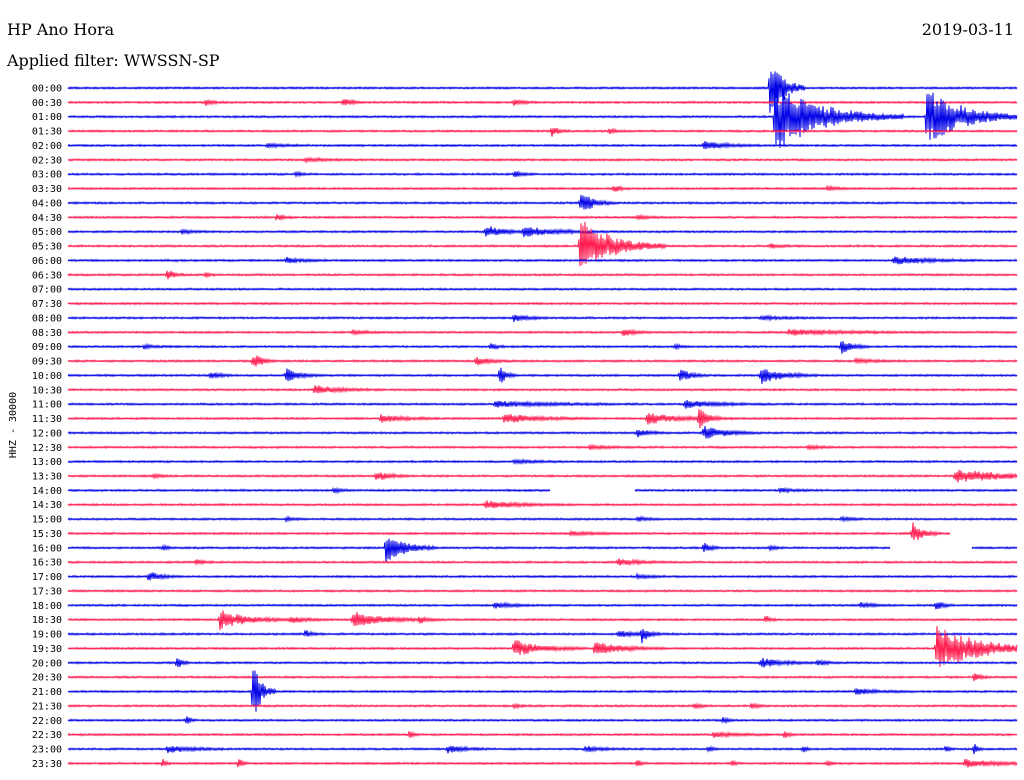 The image size is (1024, 780). Describe the element at coordinates (47, 132) in the screenshot. I see `time-tick-label: 01:30` at that location.